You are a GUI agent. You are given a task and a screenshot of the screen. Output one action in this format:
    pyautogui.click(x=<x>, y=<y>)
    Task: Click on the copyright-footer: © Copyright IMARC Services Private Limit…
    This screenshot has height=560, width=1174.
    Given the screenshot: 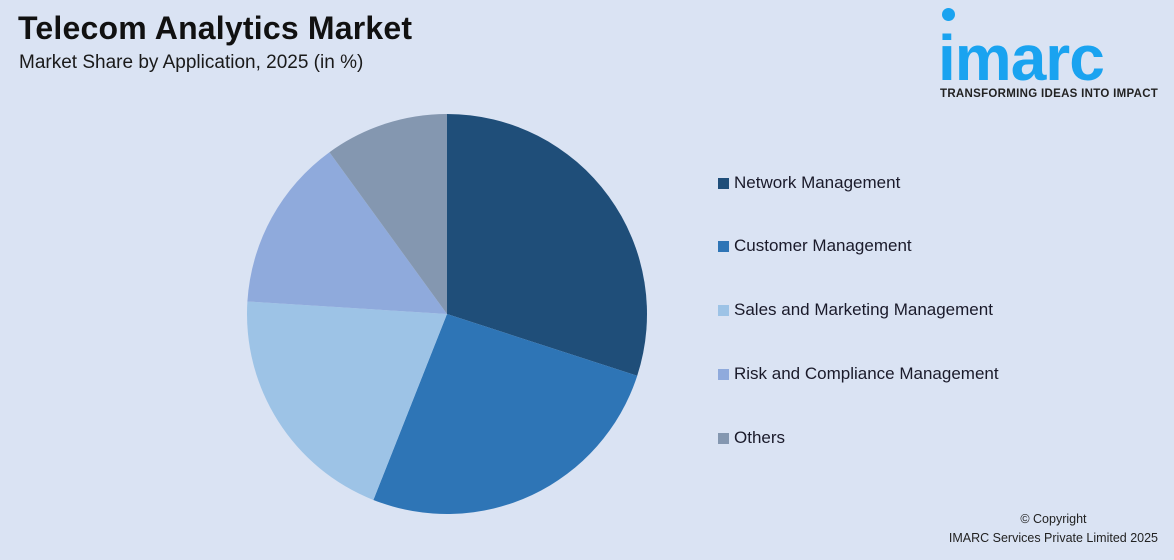 What is the action you would take?
    pyautogui.click(x=1053, y=529)
    